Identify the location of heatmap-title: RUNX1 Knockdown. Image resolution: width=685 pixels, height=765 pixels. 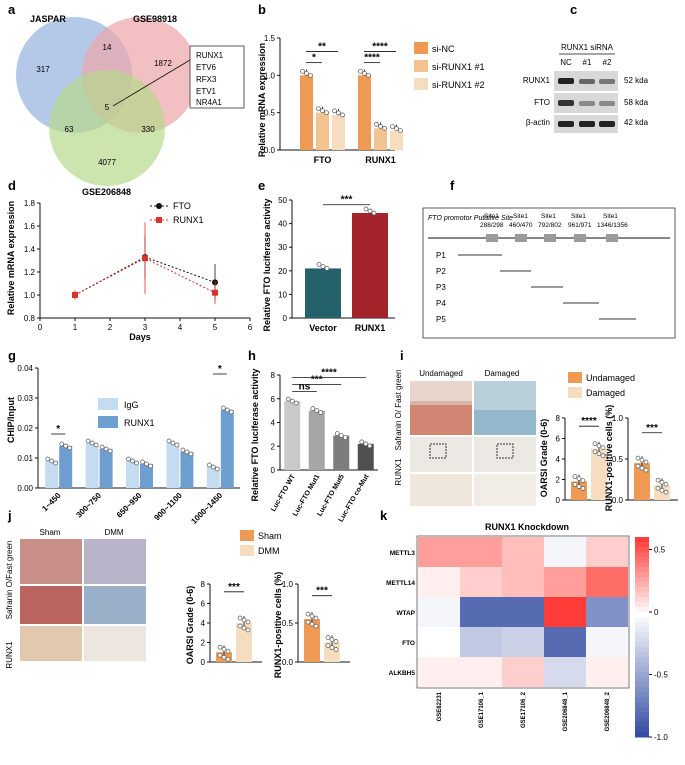
(527, 527).